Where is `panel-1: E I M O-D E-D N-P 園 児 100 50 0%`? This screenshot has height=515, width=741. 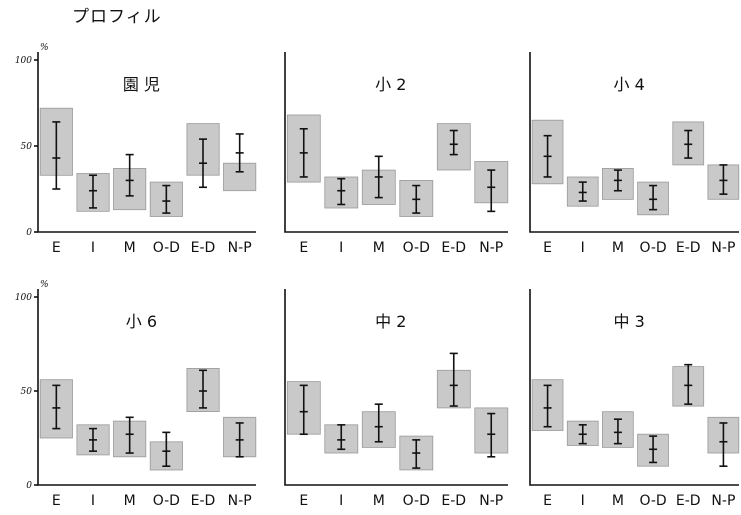
panel-1: E I M O-D E-D N-P 園 児 100 50 0% is located at coordinates (136, 149).